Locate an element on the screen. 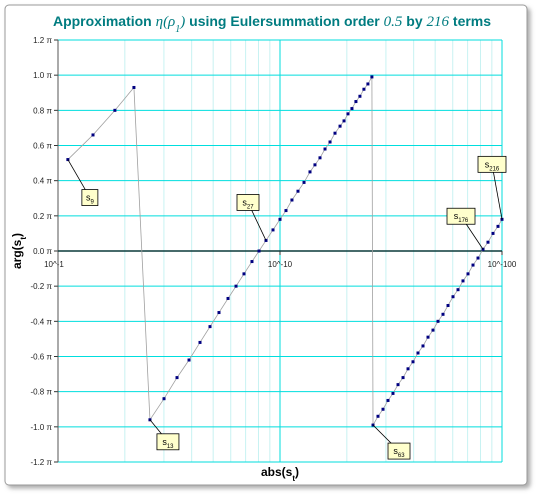 The image size is (540, 494). y-tick-label: -0.2 π is located at coordinates (41, 286).